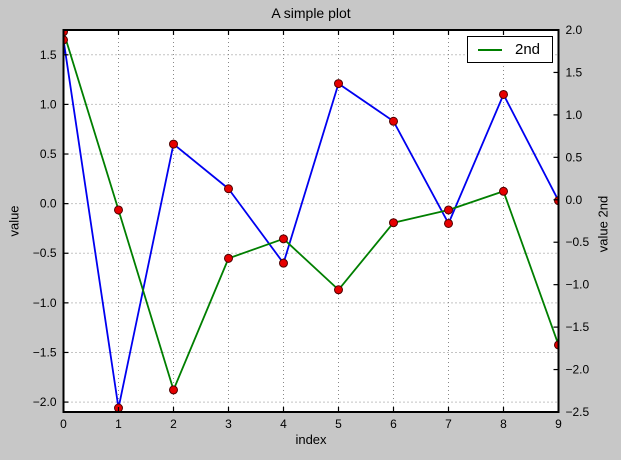  I want to click on y-tick-label-left: −0.5, so click(45, 253).